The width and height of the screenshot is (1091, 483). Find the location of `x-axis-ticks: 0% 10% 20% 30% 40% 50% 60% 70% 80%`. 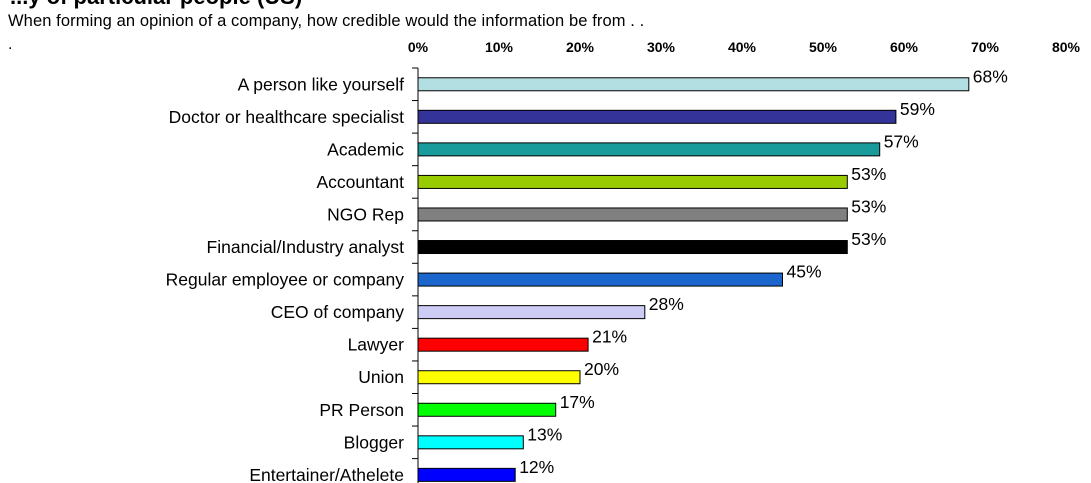

x-axis-ticks: 0% 10% 20% 30% 40% 50% 60% 70% 80% is located at coordinates (744, 47).